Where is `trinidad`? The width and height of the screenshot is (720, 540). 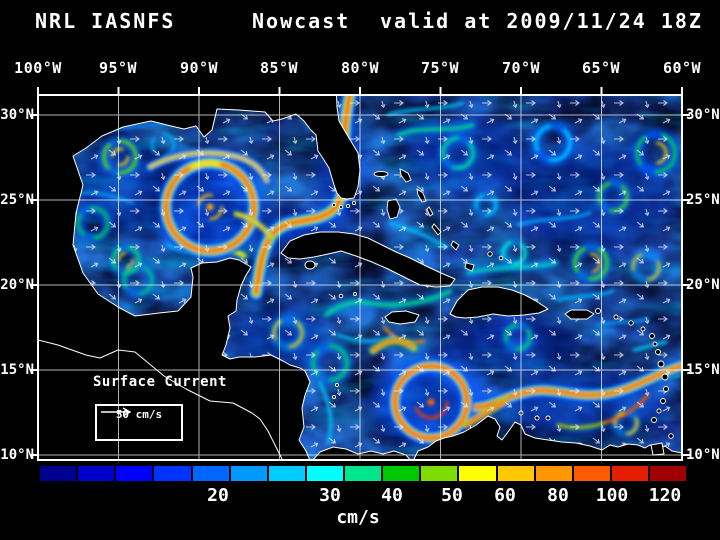 trinidad is located at coordinates (657, 449).